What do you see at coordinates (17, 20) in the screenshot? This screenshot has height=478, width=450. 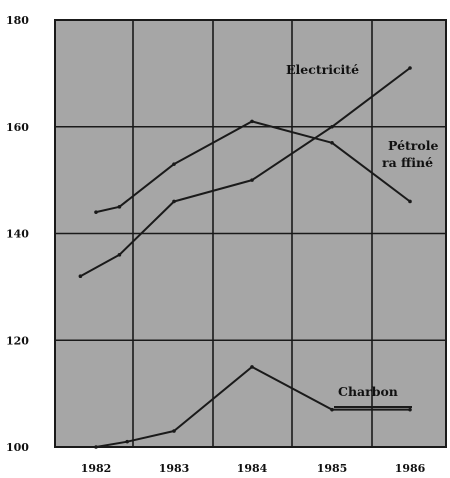 I see `y-tick-label: 180` at bounding box center [17, 20].